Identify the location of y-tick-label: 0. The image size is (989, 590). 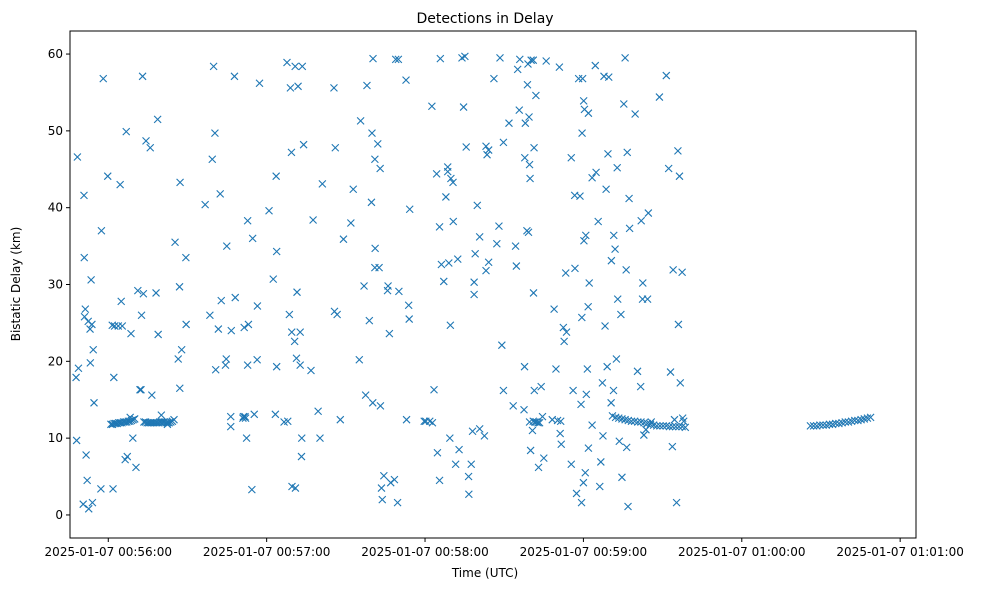
(59, 515).